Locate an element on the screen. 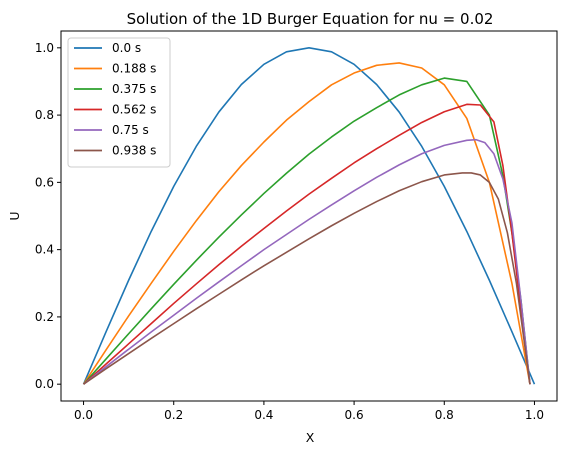 This screenshot has width=567, height=455. legend: 0.0 s 0.188 s 0.375 s 0.562 s 0.75 s 0.938 s is located at coordinates (119, 102).